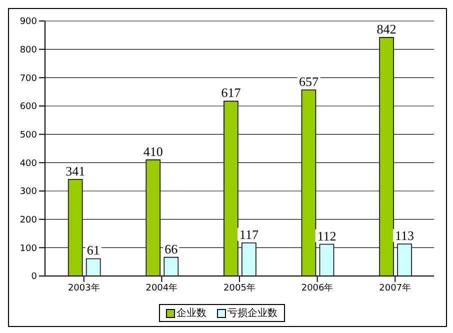  I want to click on data-label: 112, so click(326, 236).